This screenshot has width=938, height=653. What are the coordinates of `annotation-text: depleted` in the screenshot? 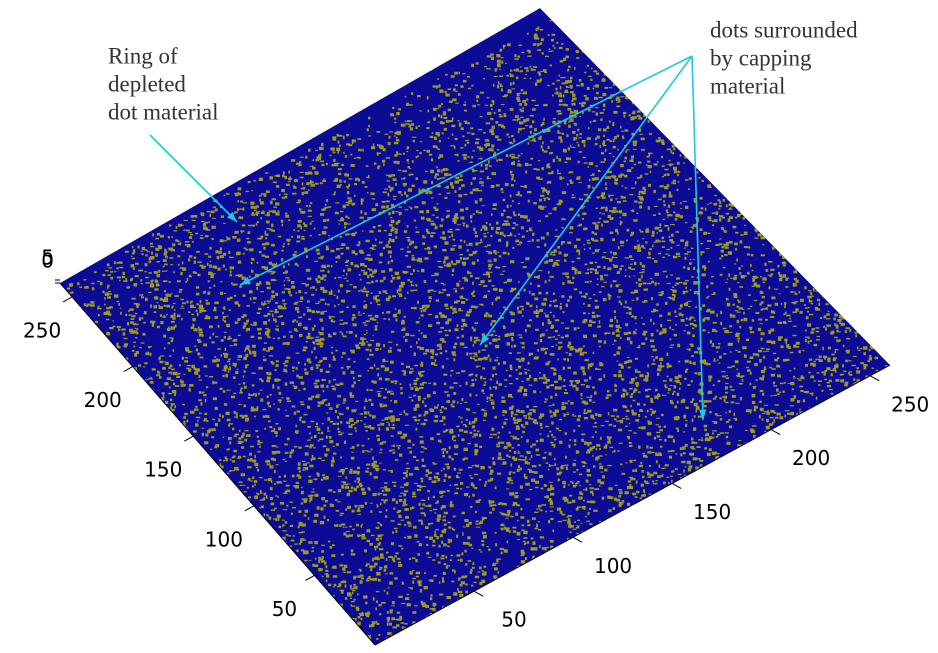 It's located at (147, 83).